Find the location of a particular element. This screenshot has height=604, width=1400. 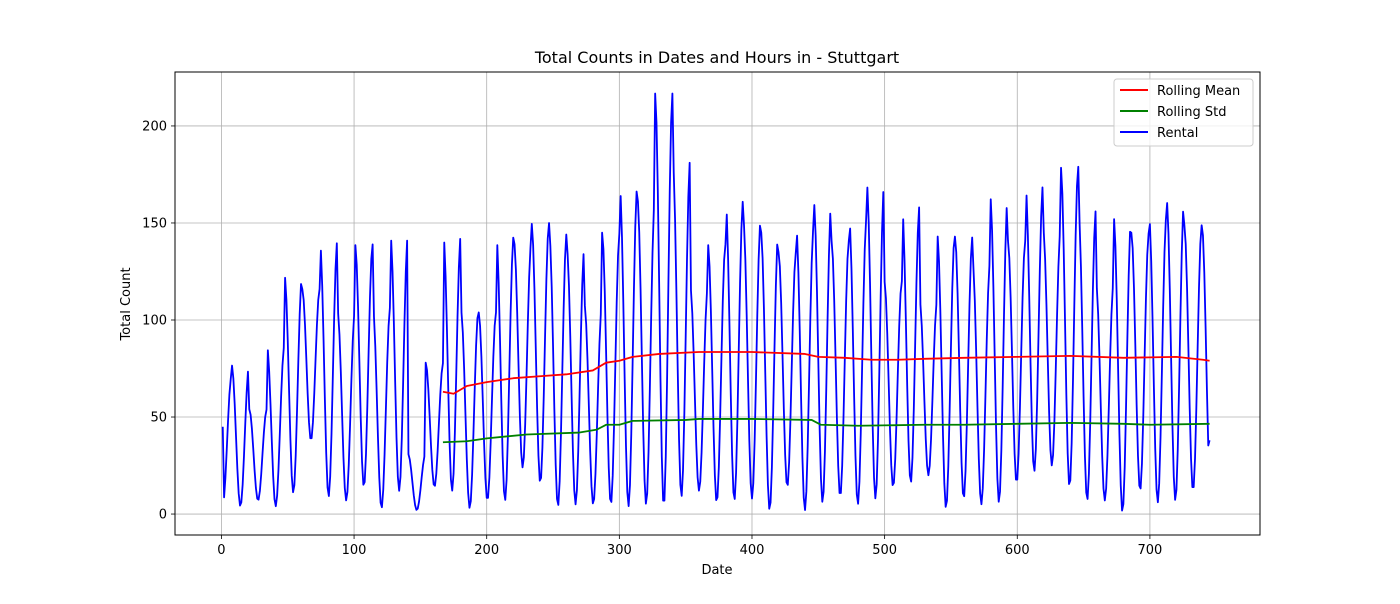

legend: Rolling Mean Rolling Std Rental is located at coordinates (1183, 112).